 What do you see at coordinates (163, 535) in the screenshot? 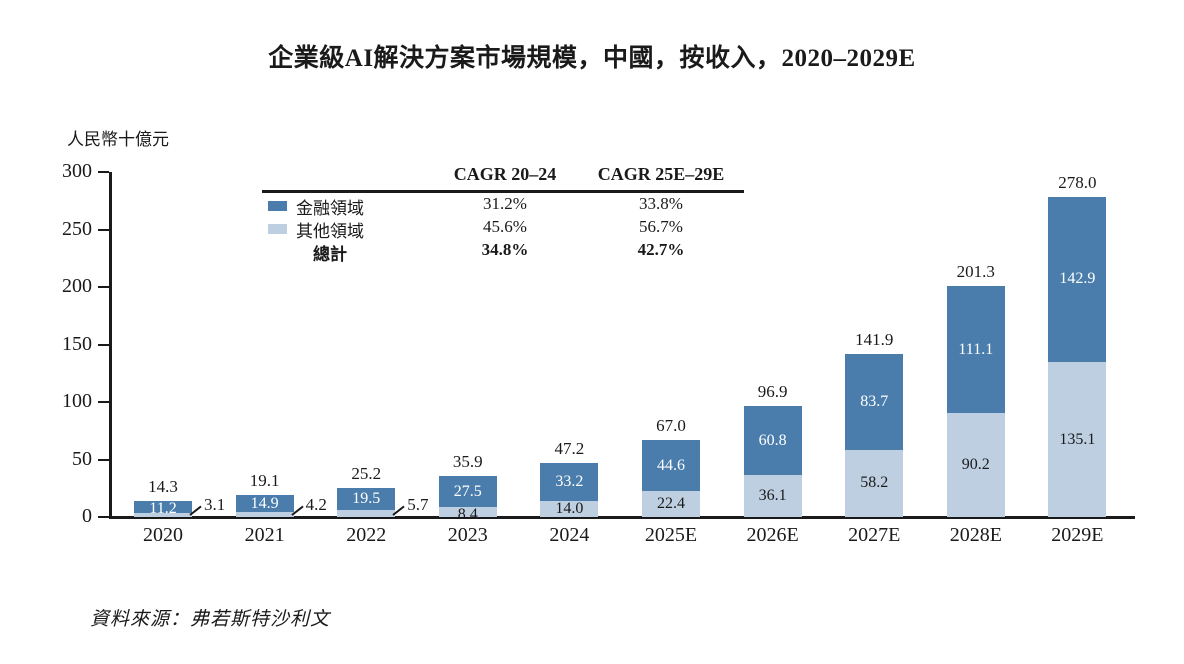
I see `x-category-label: 2020` at bounding box center [163, 535].